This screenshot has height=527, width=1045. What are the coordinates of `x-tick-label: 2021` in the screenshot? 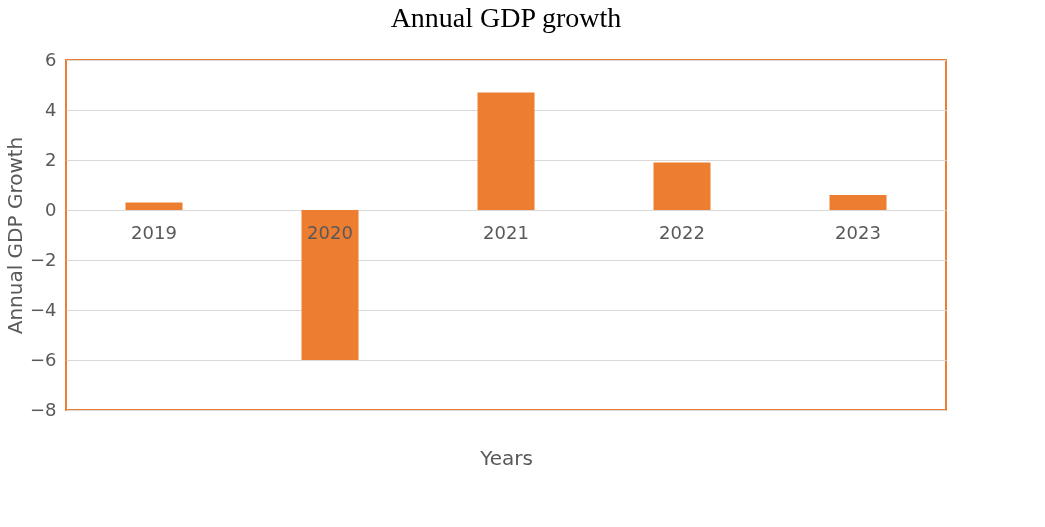 It's located at (506, 232).